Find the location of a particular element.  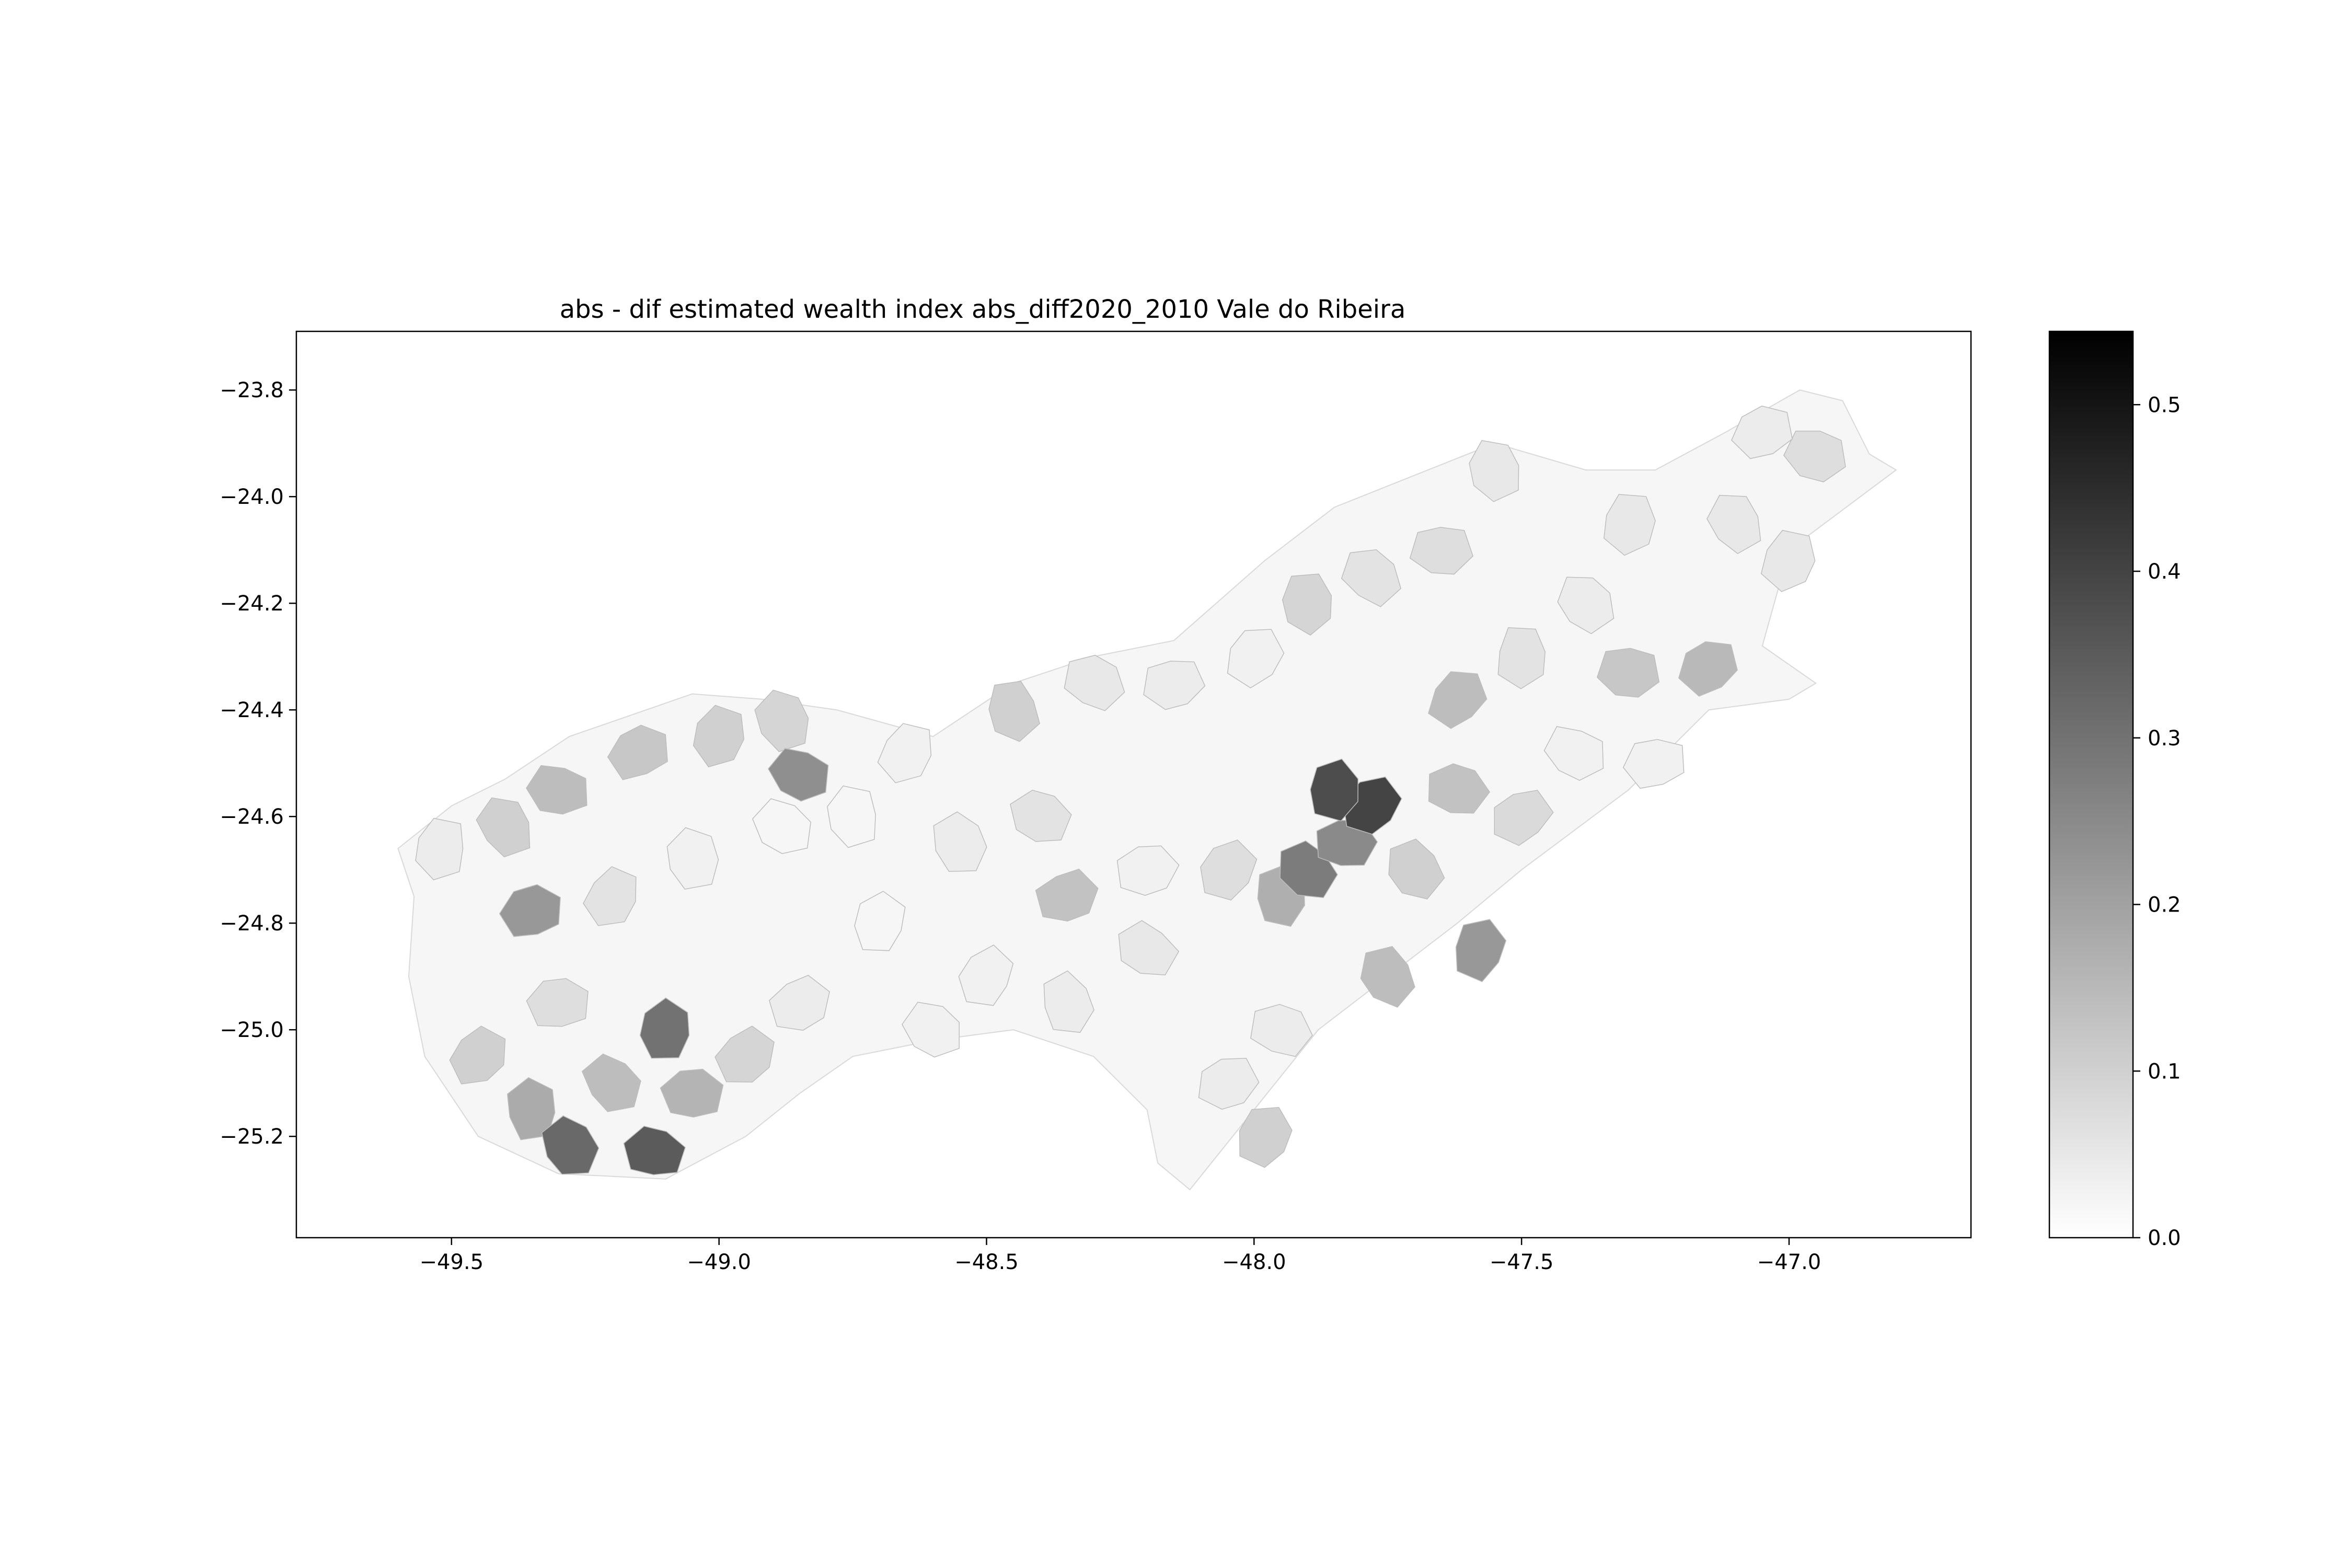

x-tick-label: −48.5 is located at coordinates (986, 1262).